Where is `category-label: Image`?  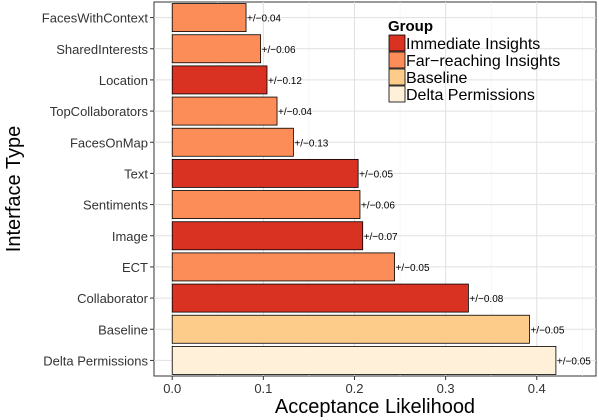 category-label: Image is located at coordinates (130, 236).